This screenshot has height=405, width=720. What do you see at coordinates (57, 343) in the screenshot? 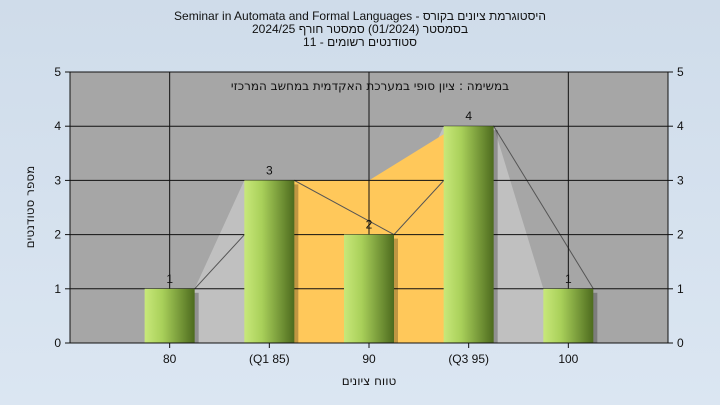
I see `y-tick-label-left: 0` at bounding box center [57, 343].